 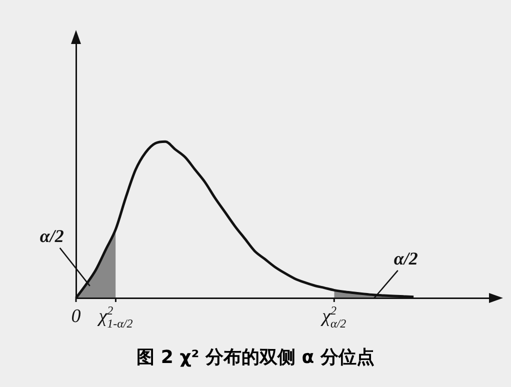 I want to click on text: 图 2 χ² 分布的双侧 α 分位点, so click(x=256, y=357).